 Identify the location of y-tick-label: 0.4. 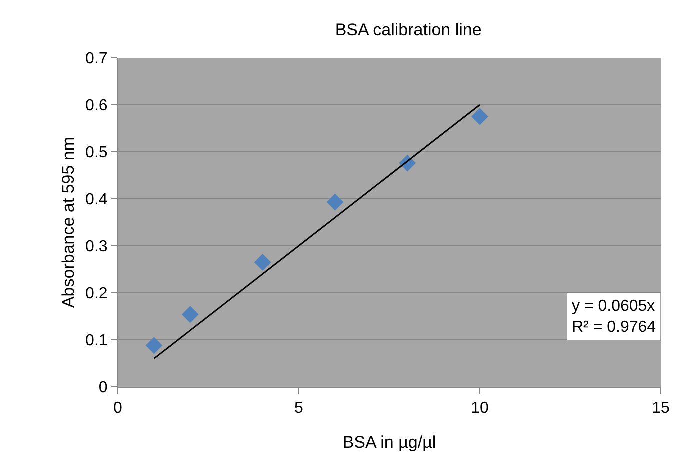
(97, 200).